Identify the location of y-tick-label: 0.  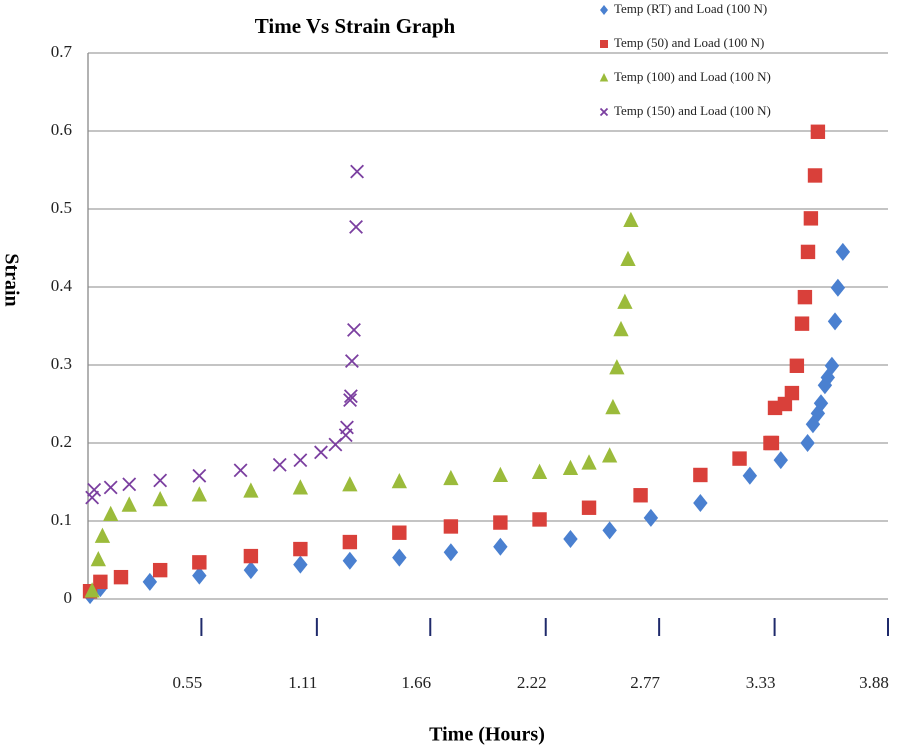
(68, 597).